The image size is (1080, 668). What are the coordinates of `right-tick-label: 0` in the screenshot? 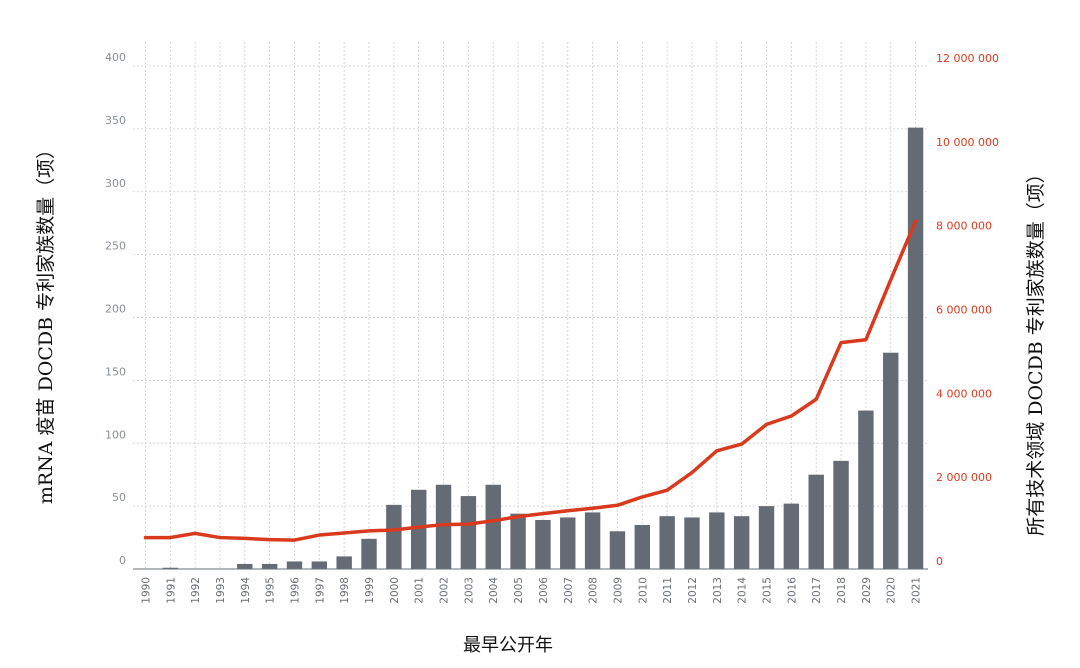 It's located at (939, 561).